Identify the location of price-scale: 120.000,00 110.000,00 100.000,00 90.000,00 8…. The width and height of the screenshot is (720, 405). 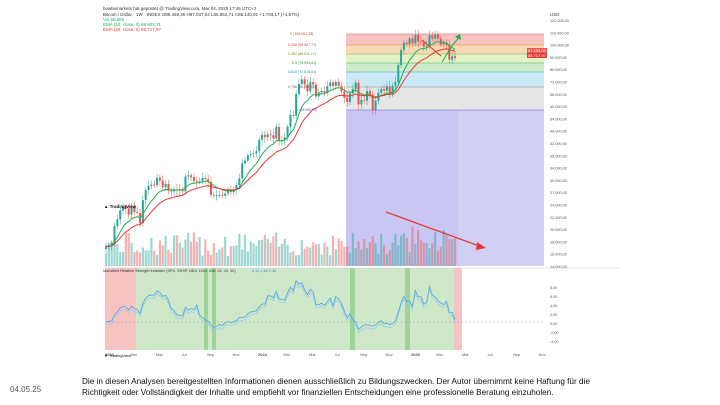
(559, 181).